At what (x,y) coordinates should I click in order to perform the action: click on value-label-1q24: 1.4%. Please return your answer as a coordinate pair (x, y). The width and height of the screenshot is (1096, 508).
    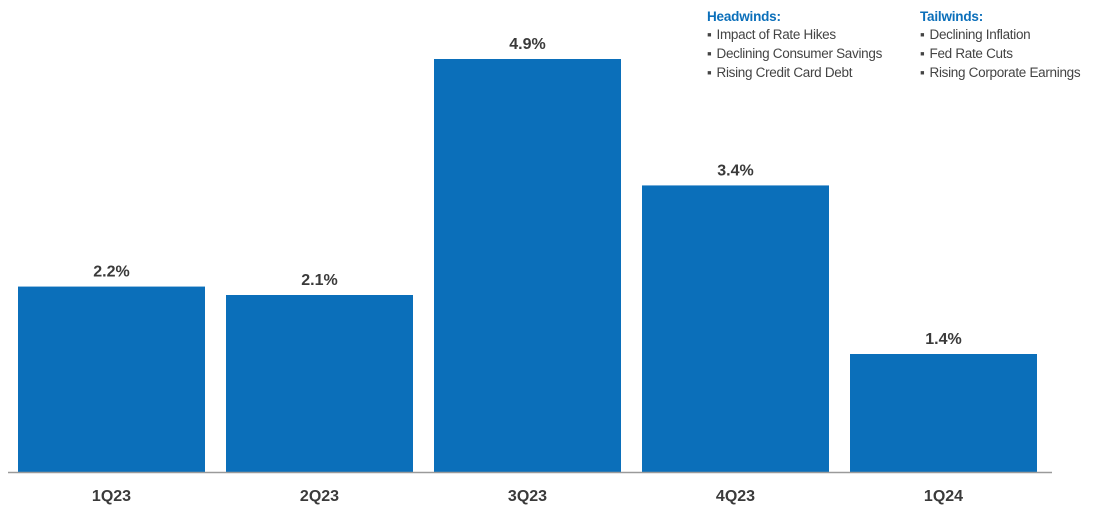
    Looking at the image, I should click on (943, 339).